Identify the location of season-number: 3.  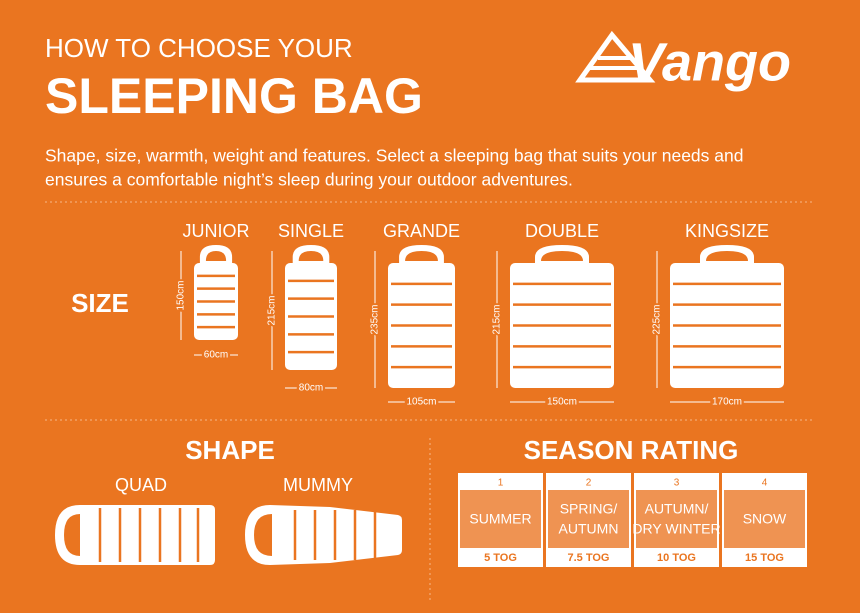
(677, 483).